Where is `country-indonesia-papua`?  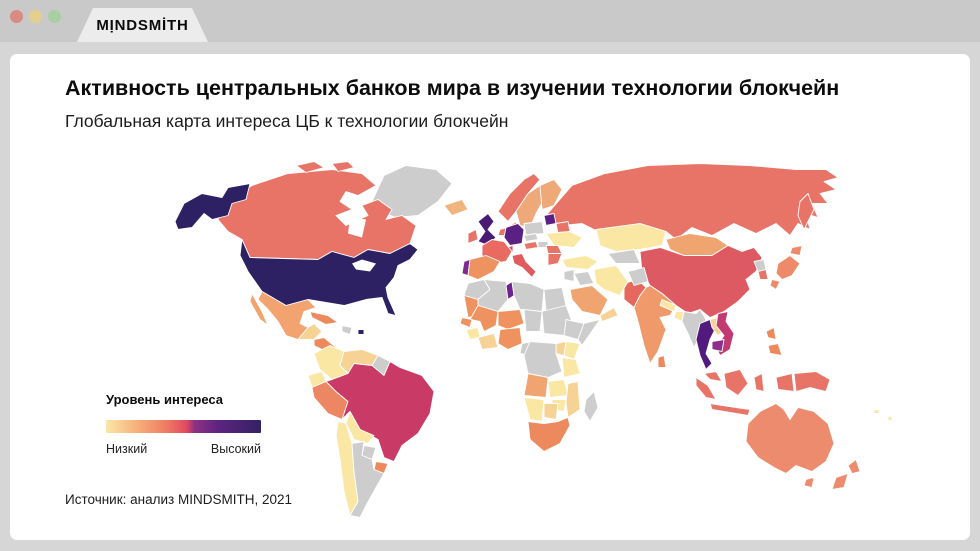
country-indonesia-papua is located at coordinates (785, 382).